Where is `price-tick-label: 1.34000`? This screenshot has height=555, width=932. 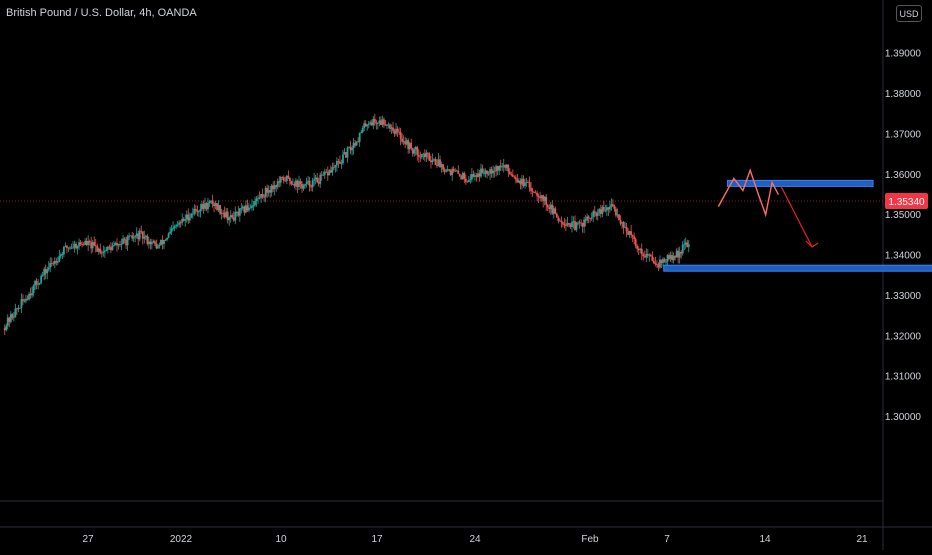
price-tick-label: 1.34000 is located at coordinates (903, 256).